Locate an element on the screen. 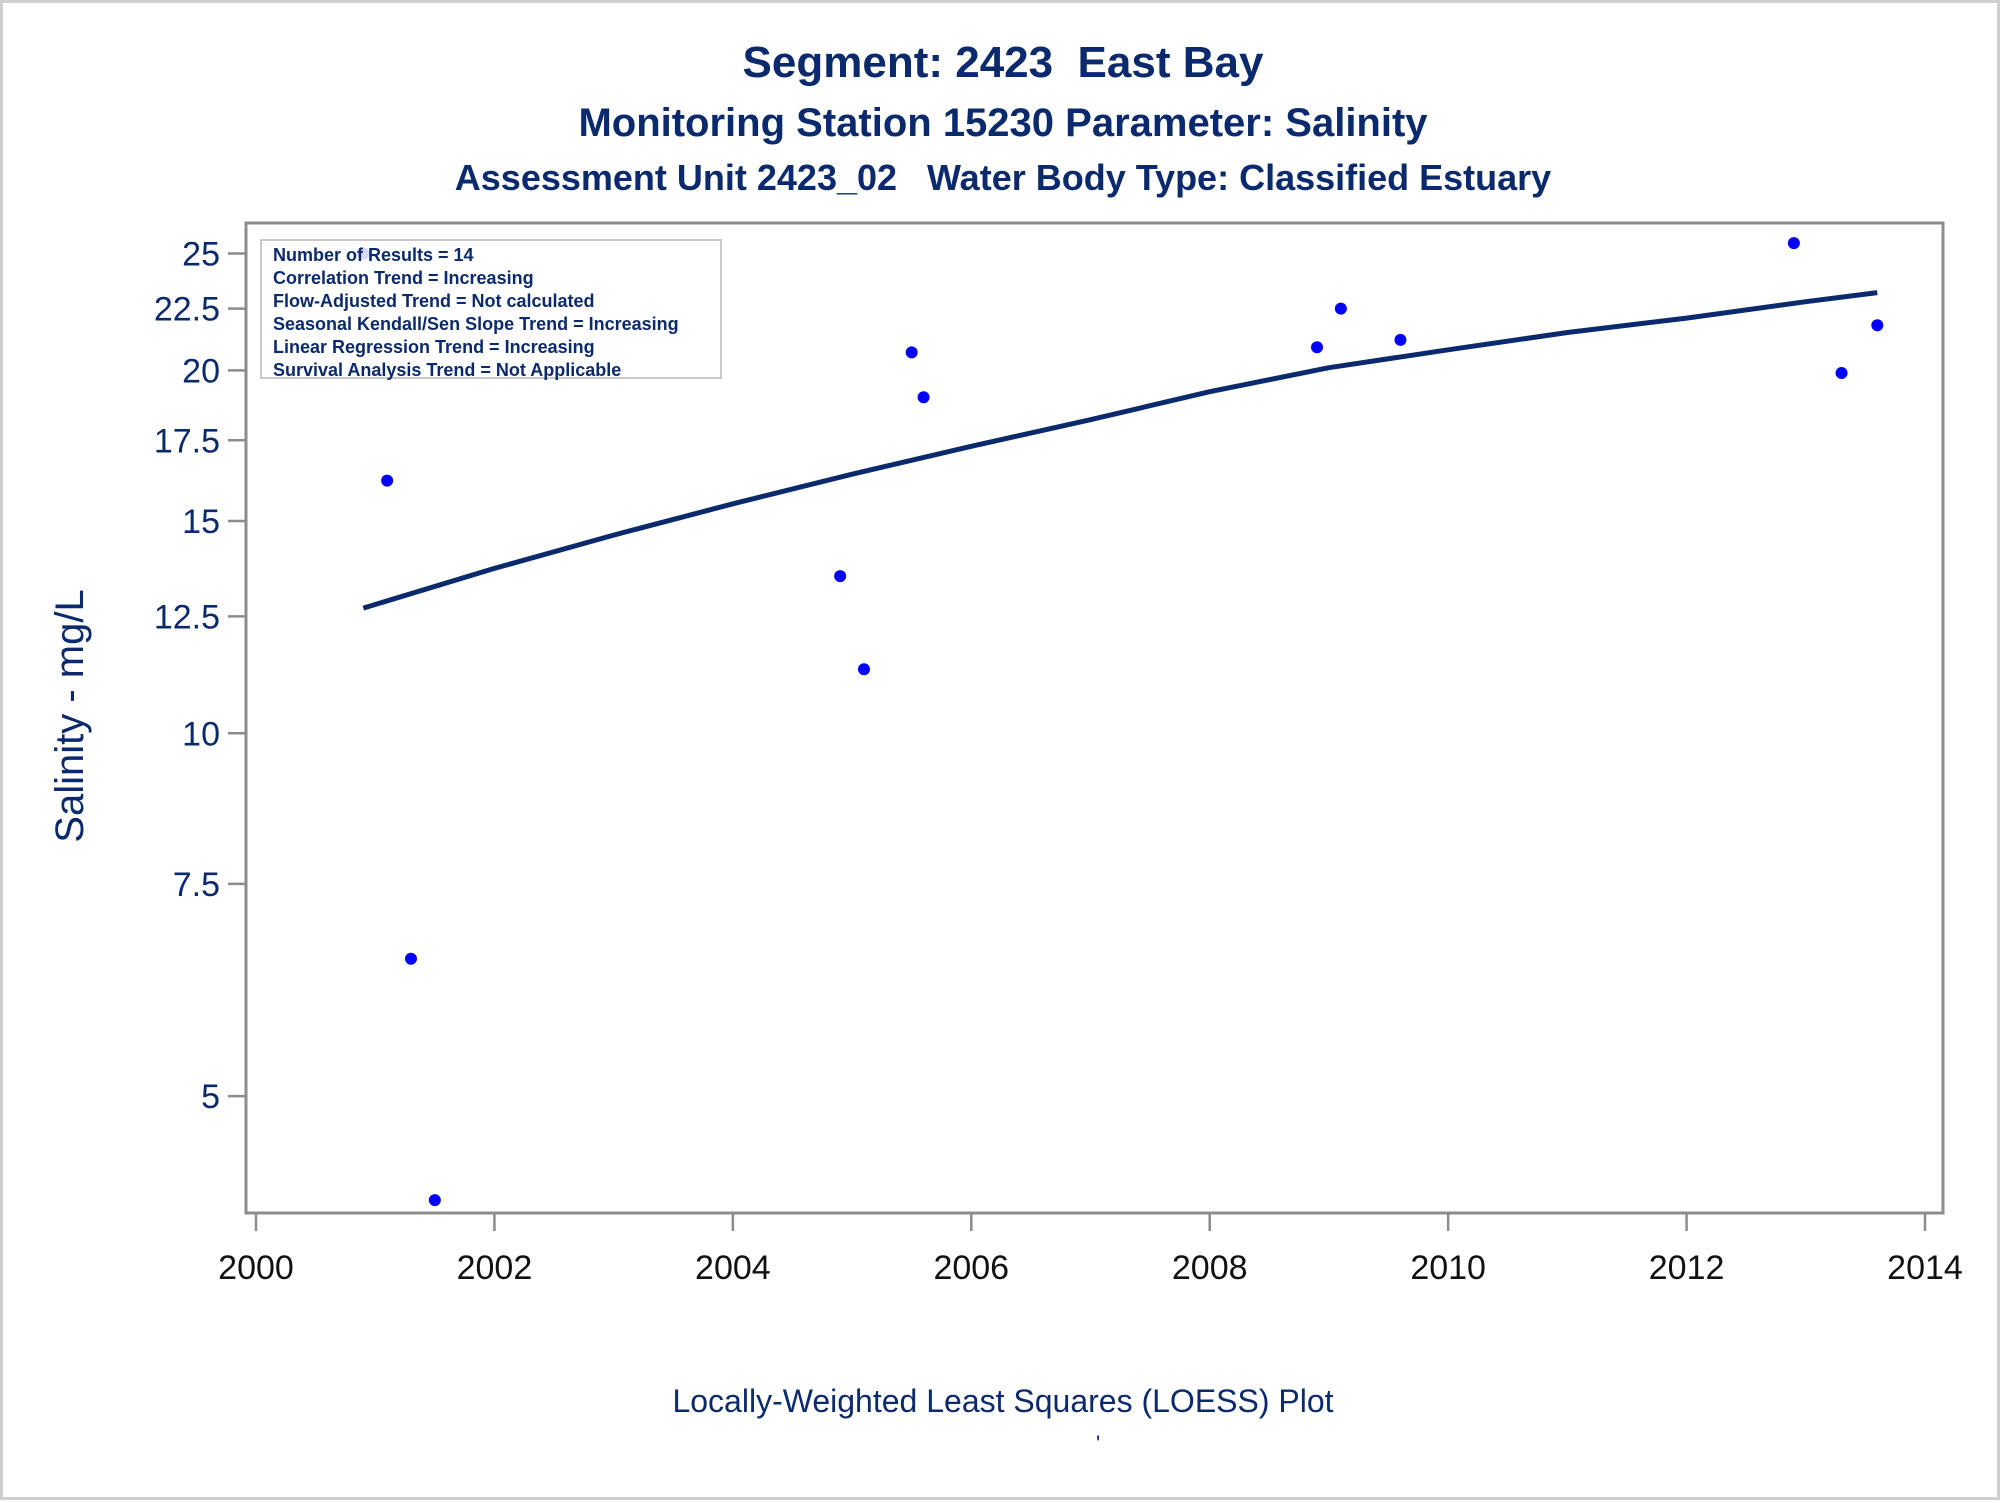  y-tick-label: 15 is located at coordinates (201, 522).